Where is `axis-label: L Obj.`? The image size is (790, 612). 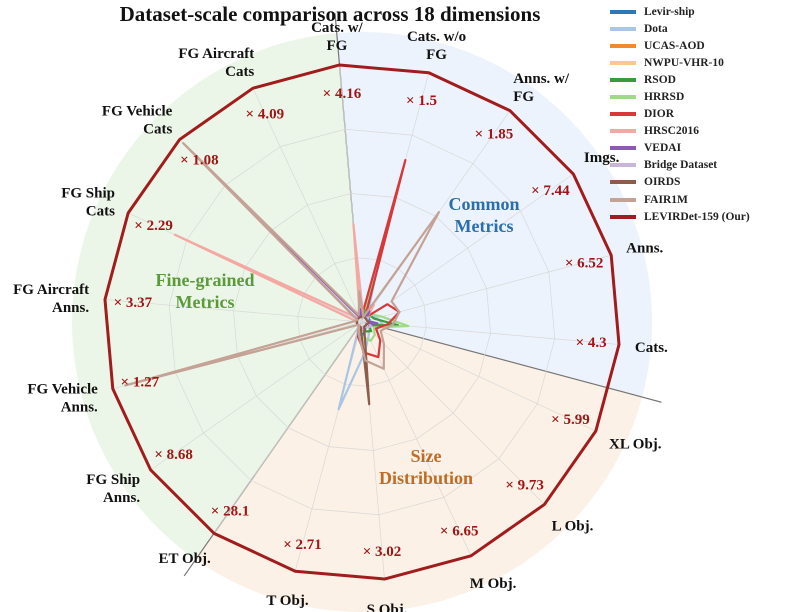 axis-label: L Obj. is located at coordinates (573, 527).